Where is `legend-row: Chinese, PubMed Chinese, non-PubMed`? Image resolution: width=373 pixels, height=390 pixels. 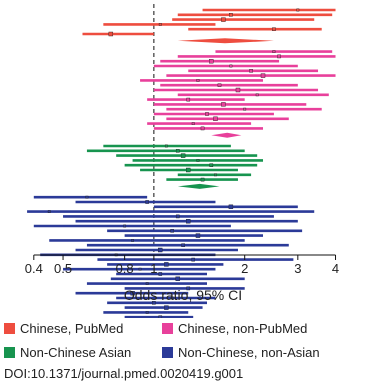
legend-row: Chinese, PubMed Chinese, non-PubMed is located at coordinates (188, 328).